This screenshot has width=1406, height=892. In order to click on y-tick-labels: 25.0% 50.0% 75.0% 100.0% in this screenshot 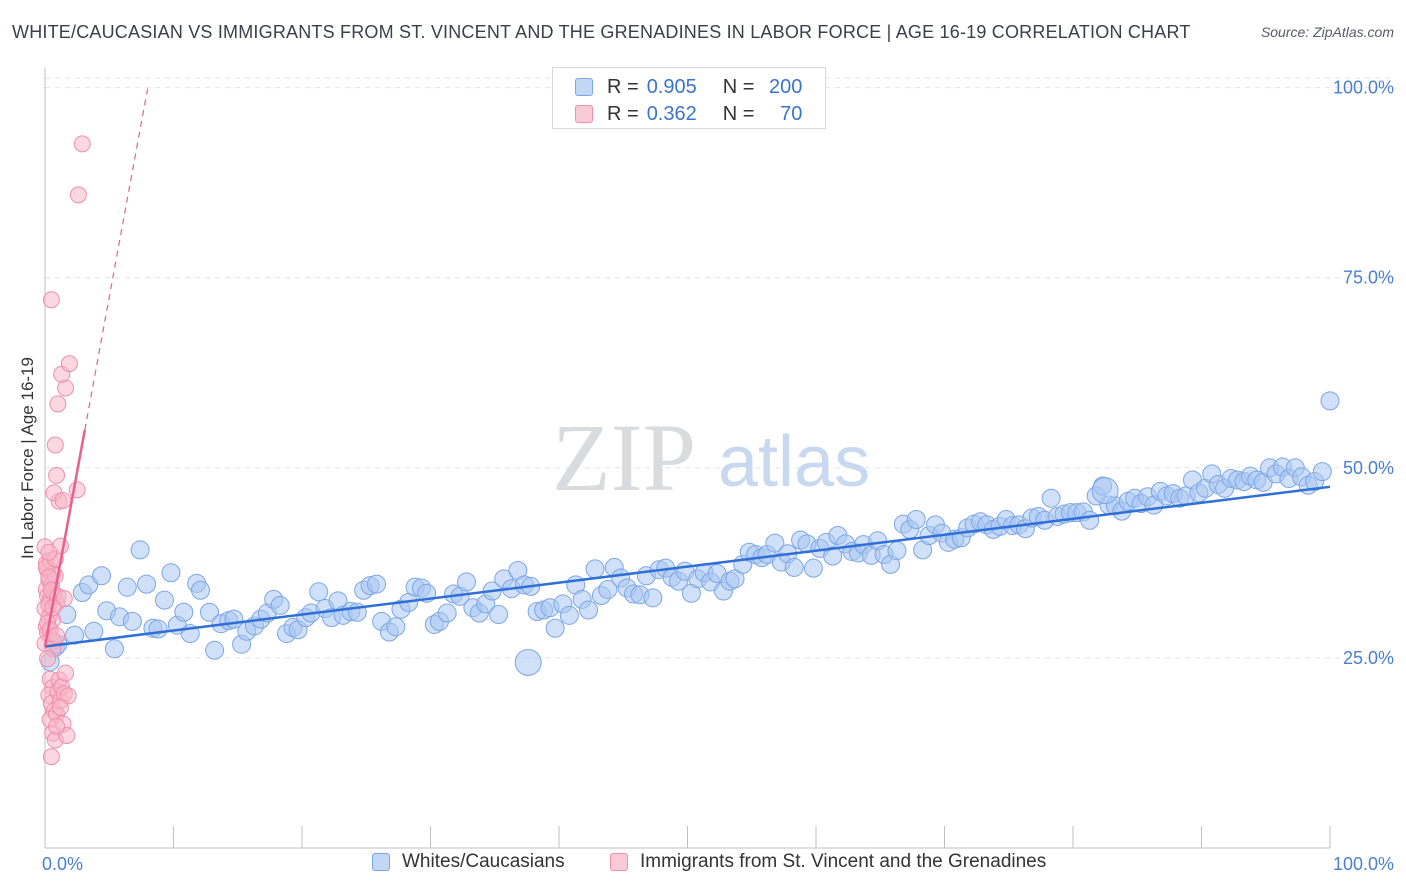, I will do `click(1363, 373)`.